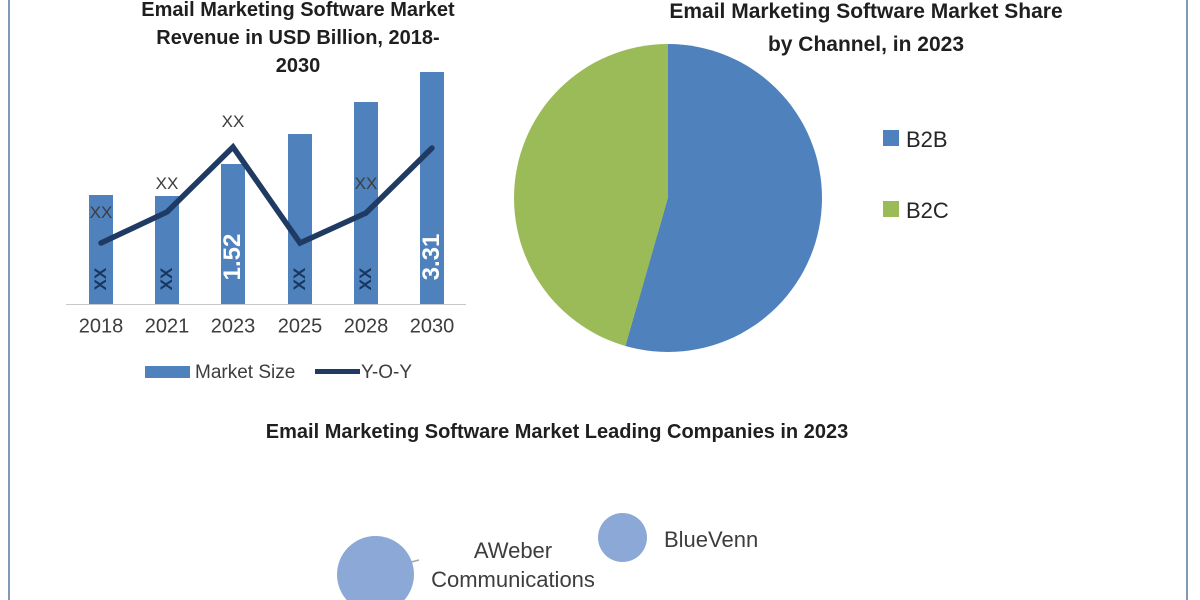 The height and width of the screenshot is (600, 1200). What do you see at coordinates (337, 371) in the screenshot?
I see `legend-yoy-swatch` at bounding box center [337, 371].